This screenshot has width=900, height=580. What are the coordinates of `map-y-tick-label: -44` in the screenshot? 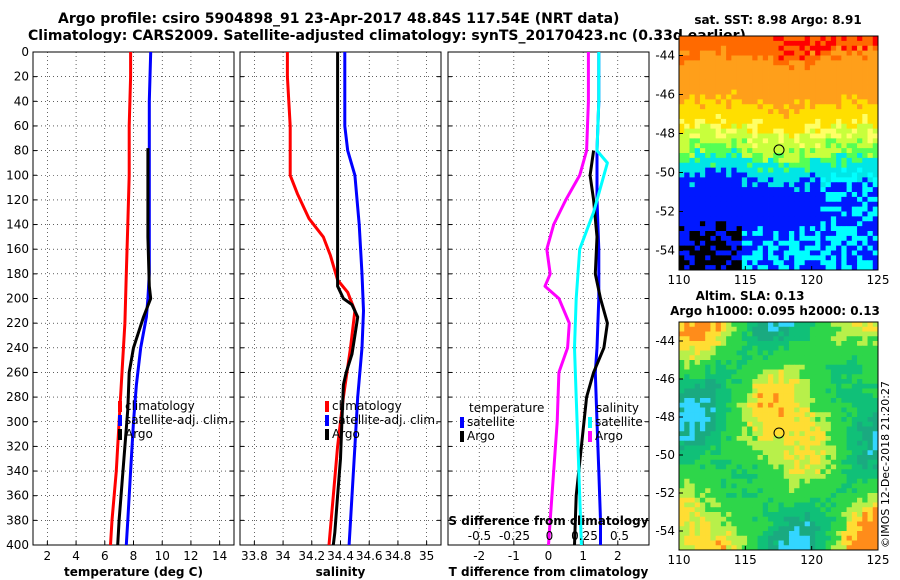 It's located at (665, 56).